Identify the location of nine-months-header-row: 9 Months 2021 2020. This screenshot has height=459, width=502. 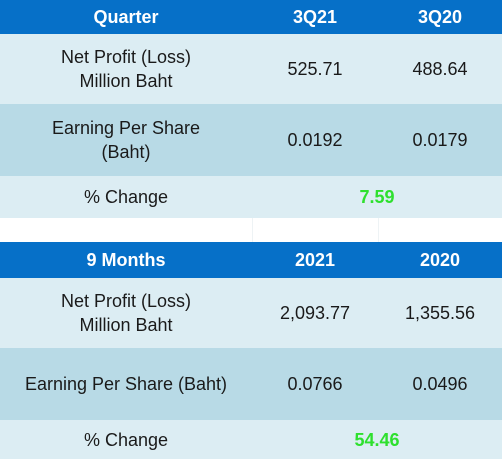
(251, 260).